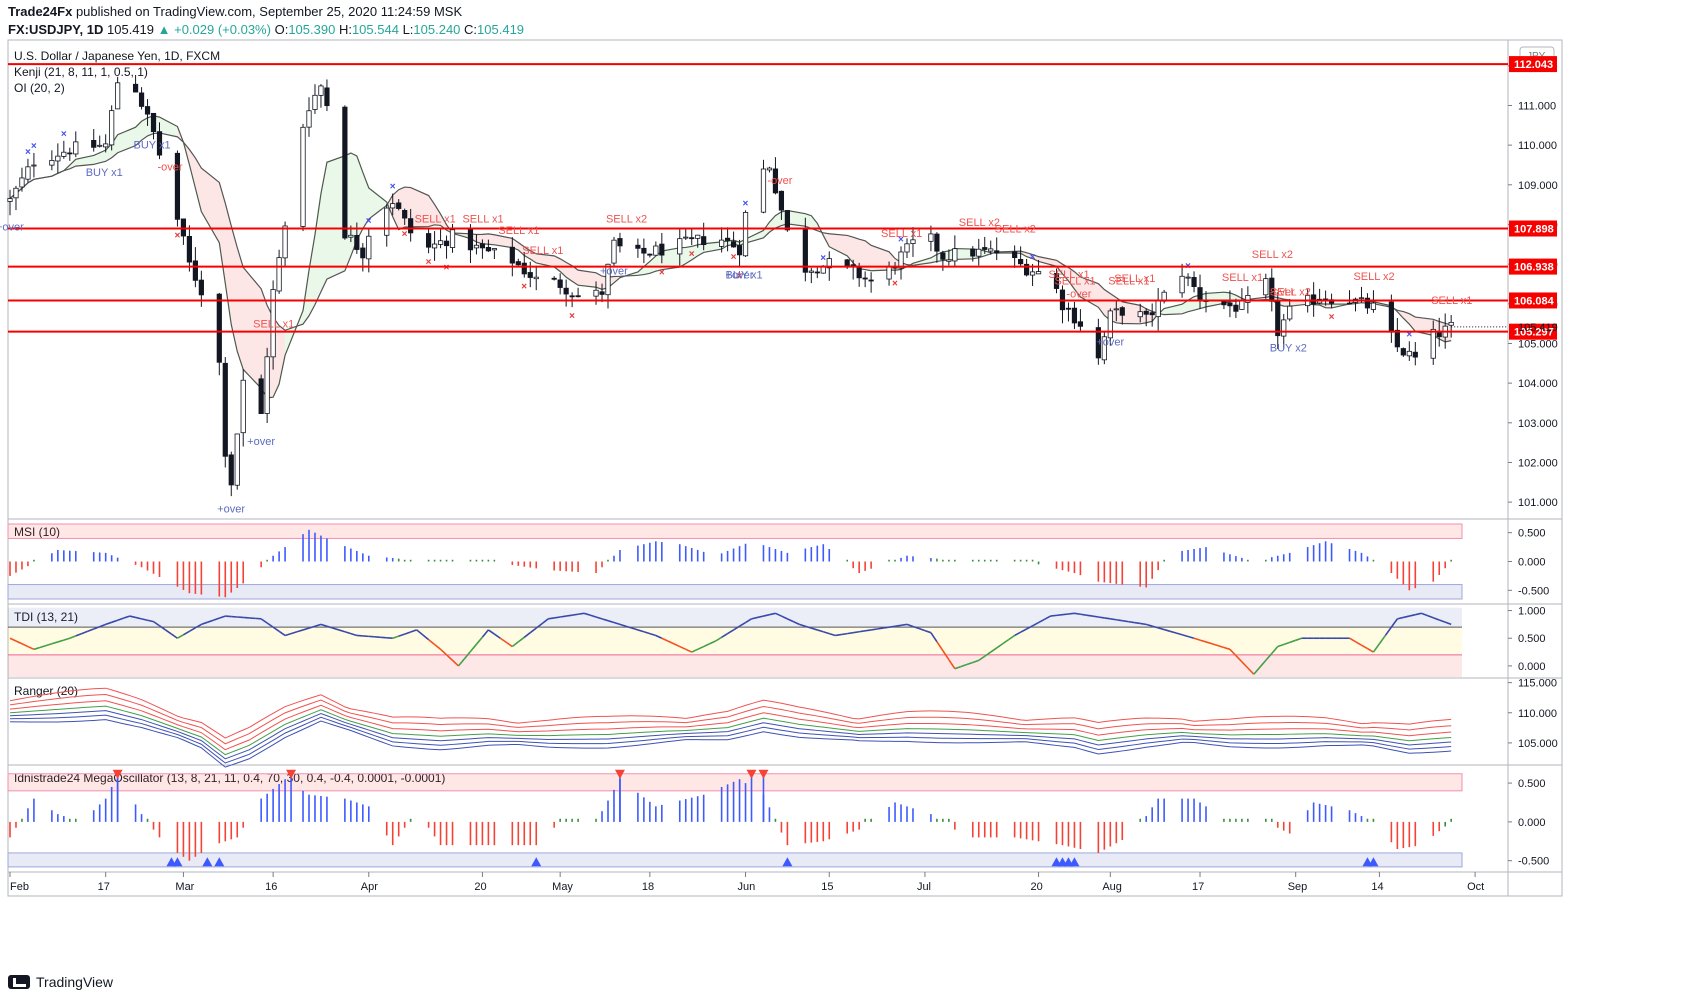 The width and height of the screenshot is (1688, 1002). I want to click on x-tick-label: 18, so click(648, 887).